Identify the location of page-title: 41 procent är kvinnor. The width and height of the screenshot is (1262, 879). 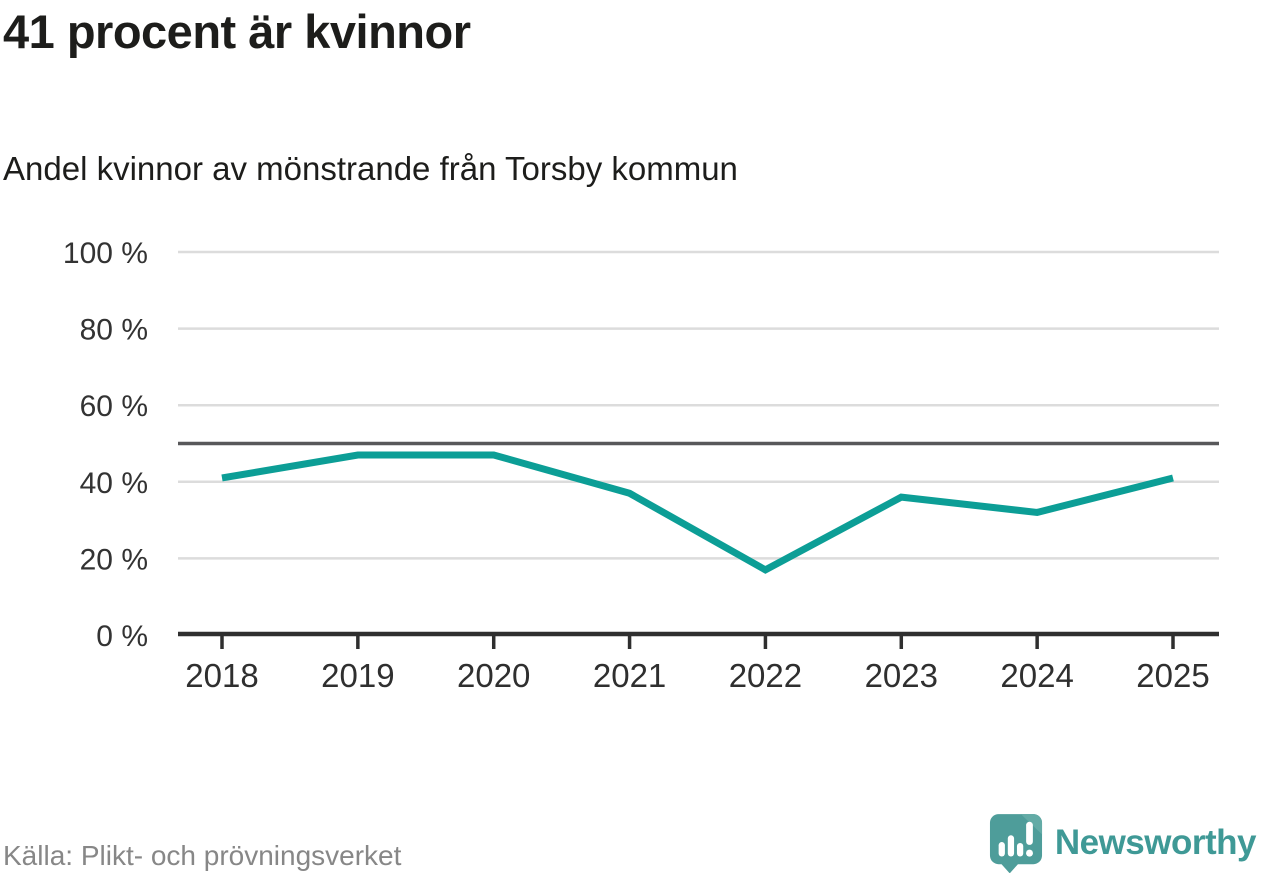
(237, 31).